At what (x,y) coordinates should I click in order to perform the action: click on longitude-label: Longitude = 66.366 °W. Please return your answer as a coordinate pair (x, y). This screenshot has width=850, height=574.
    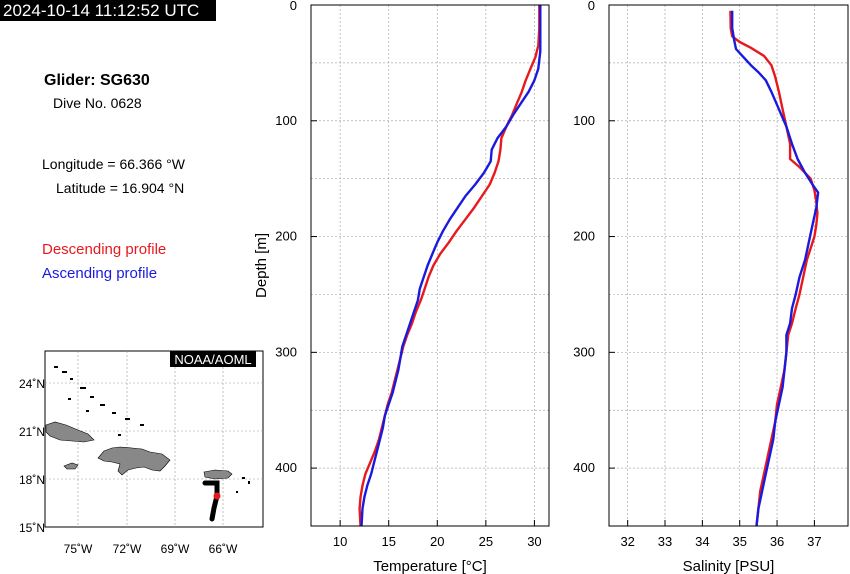
    Looking at the image, I should click on (113, 164).